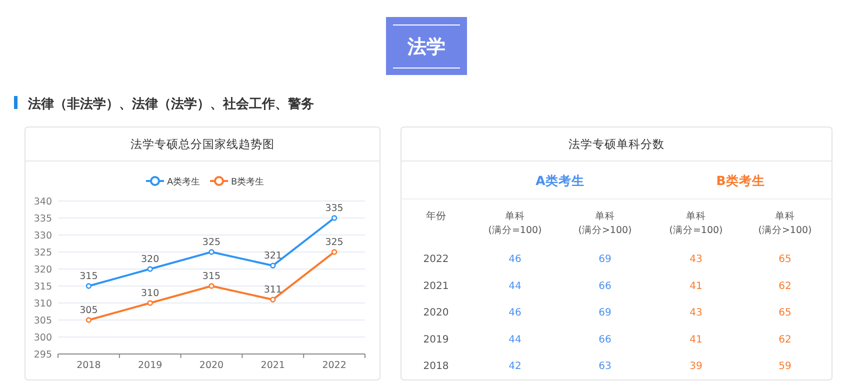 The width and height of the screenshot is (850, 392). Describe the element at coordinates (43, 355) in the screenshot. I see `y-tick-label: 295` at that location.